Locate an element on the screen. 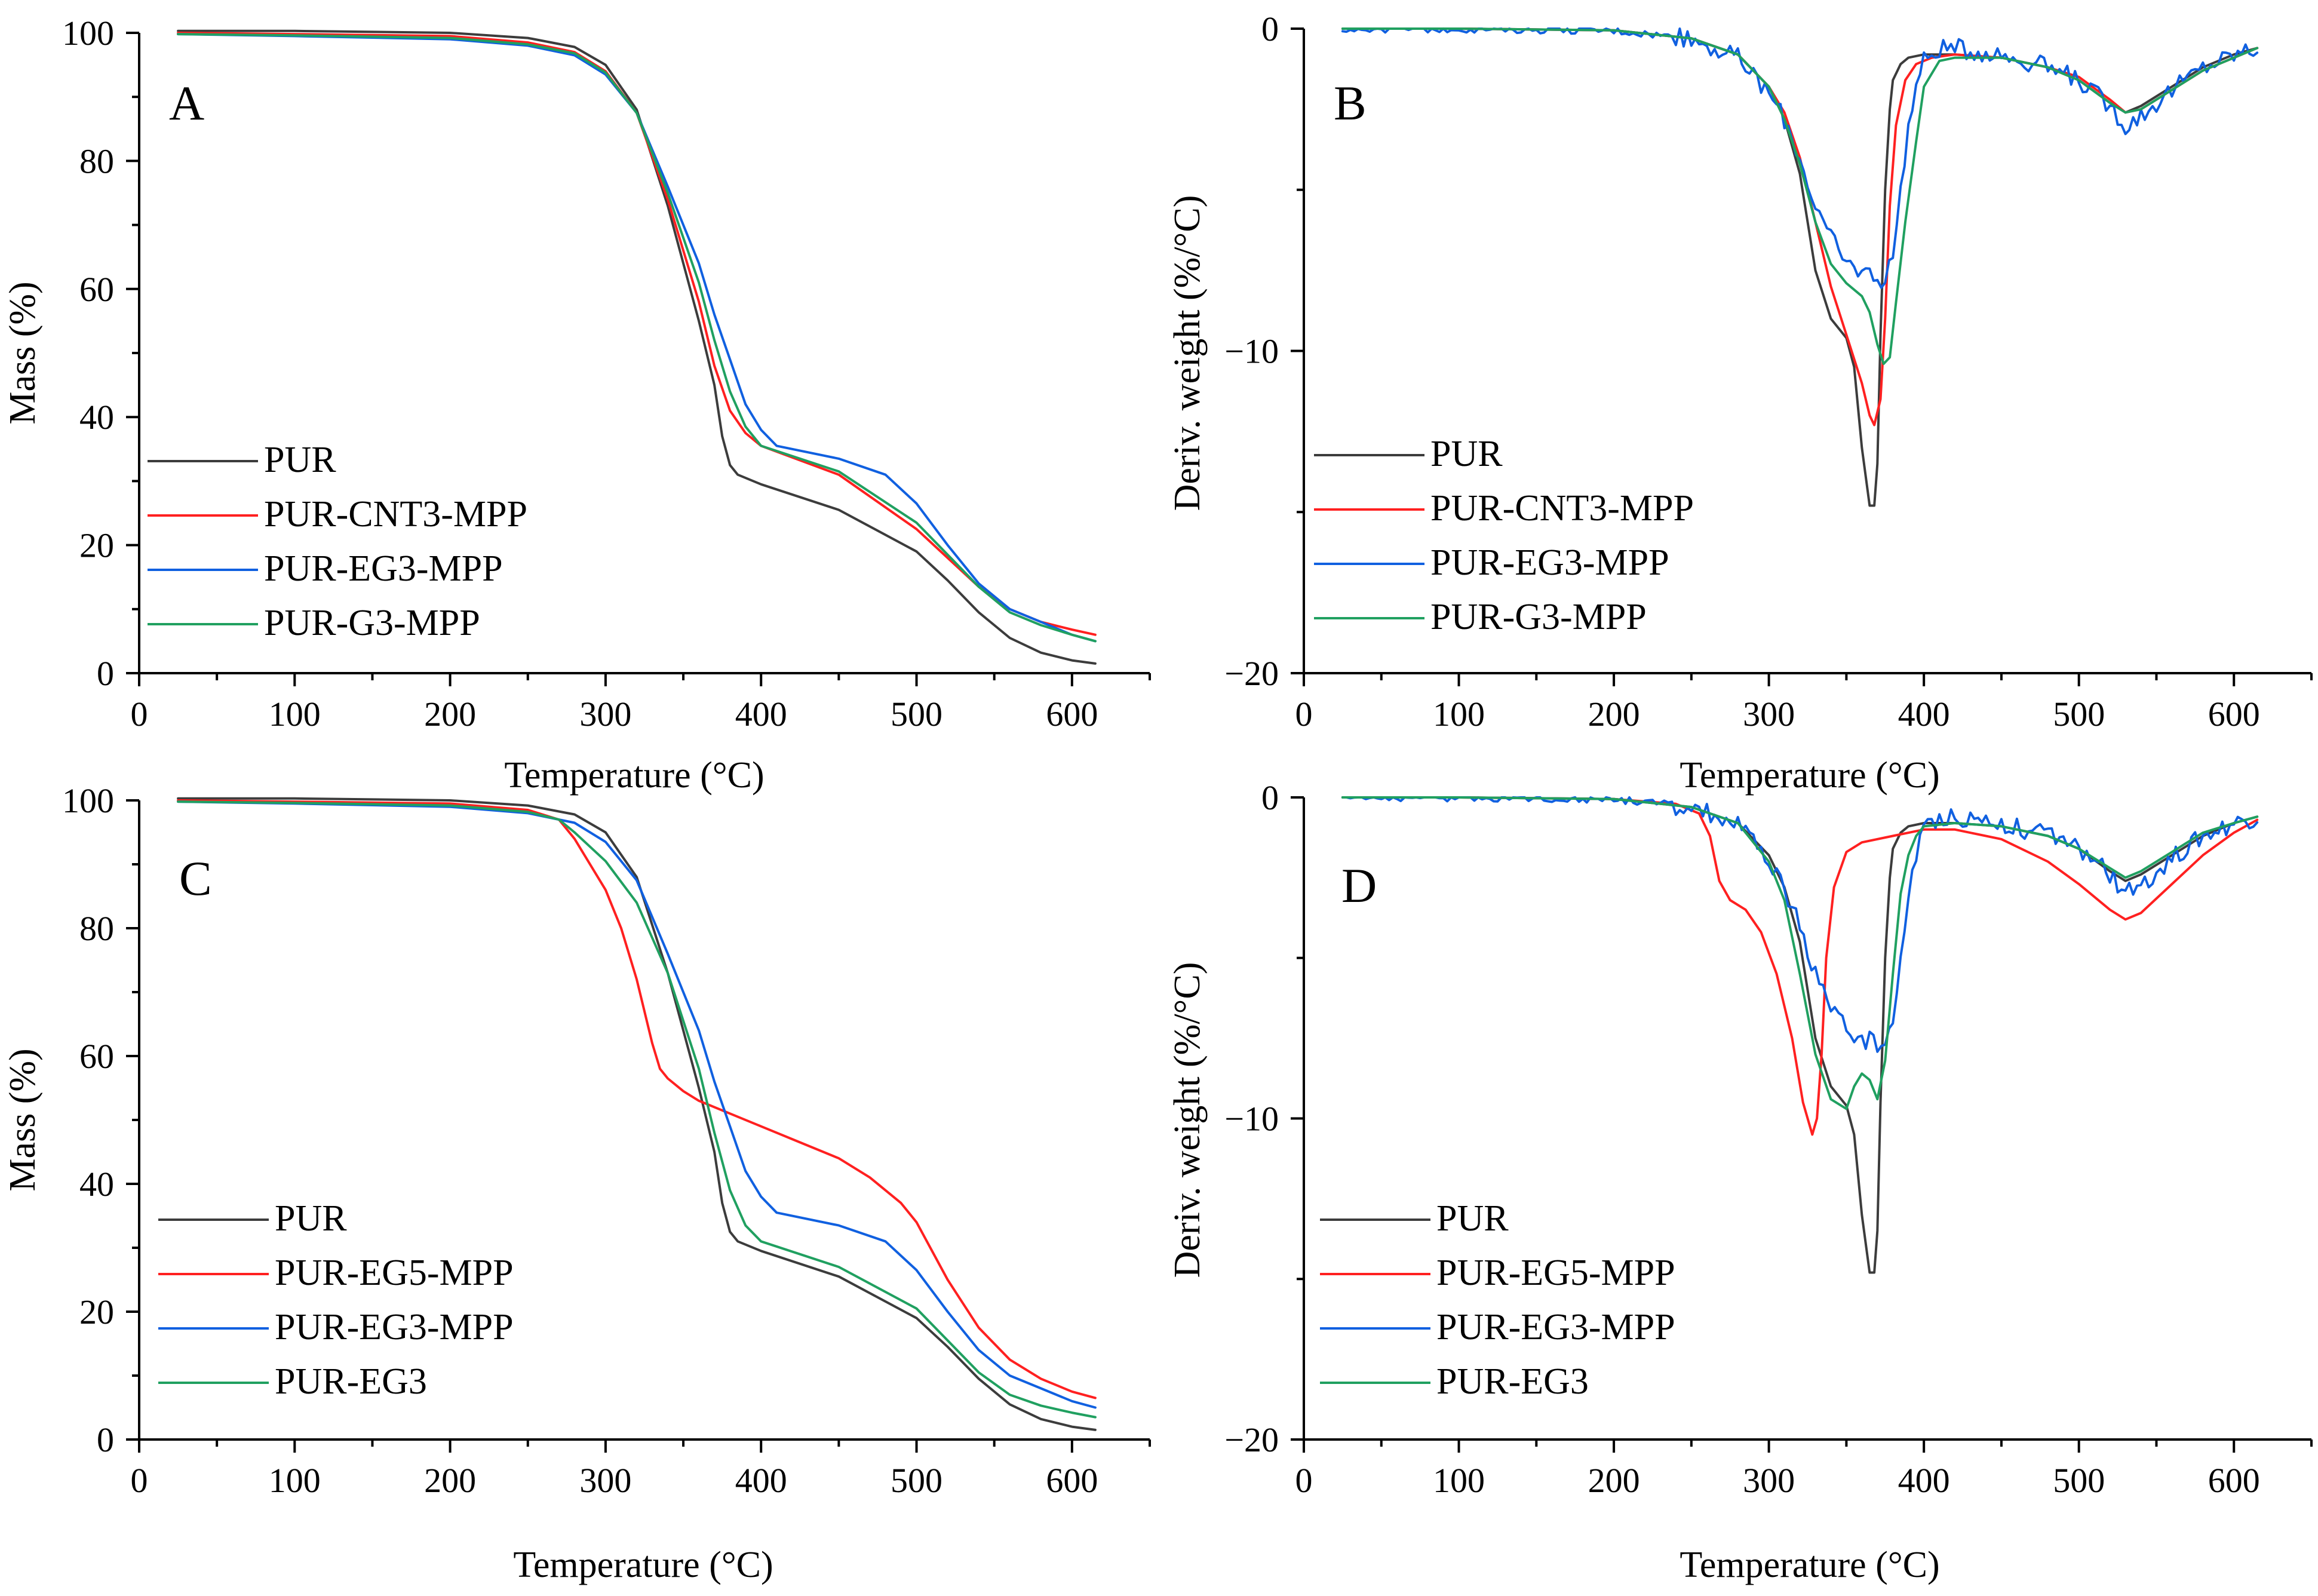  series-line-pur-g3-mpp is located at coordinates (1800, 196).